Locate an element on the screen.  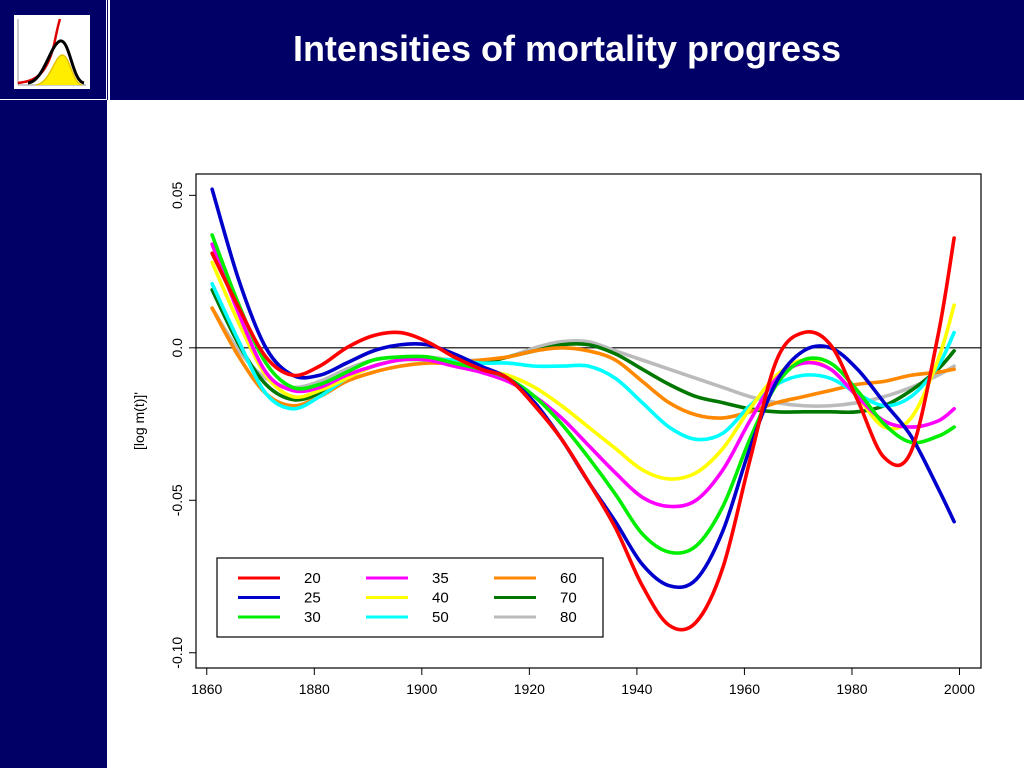
mortality-curves-logo-icon is located at coordinates (52, 52).